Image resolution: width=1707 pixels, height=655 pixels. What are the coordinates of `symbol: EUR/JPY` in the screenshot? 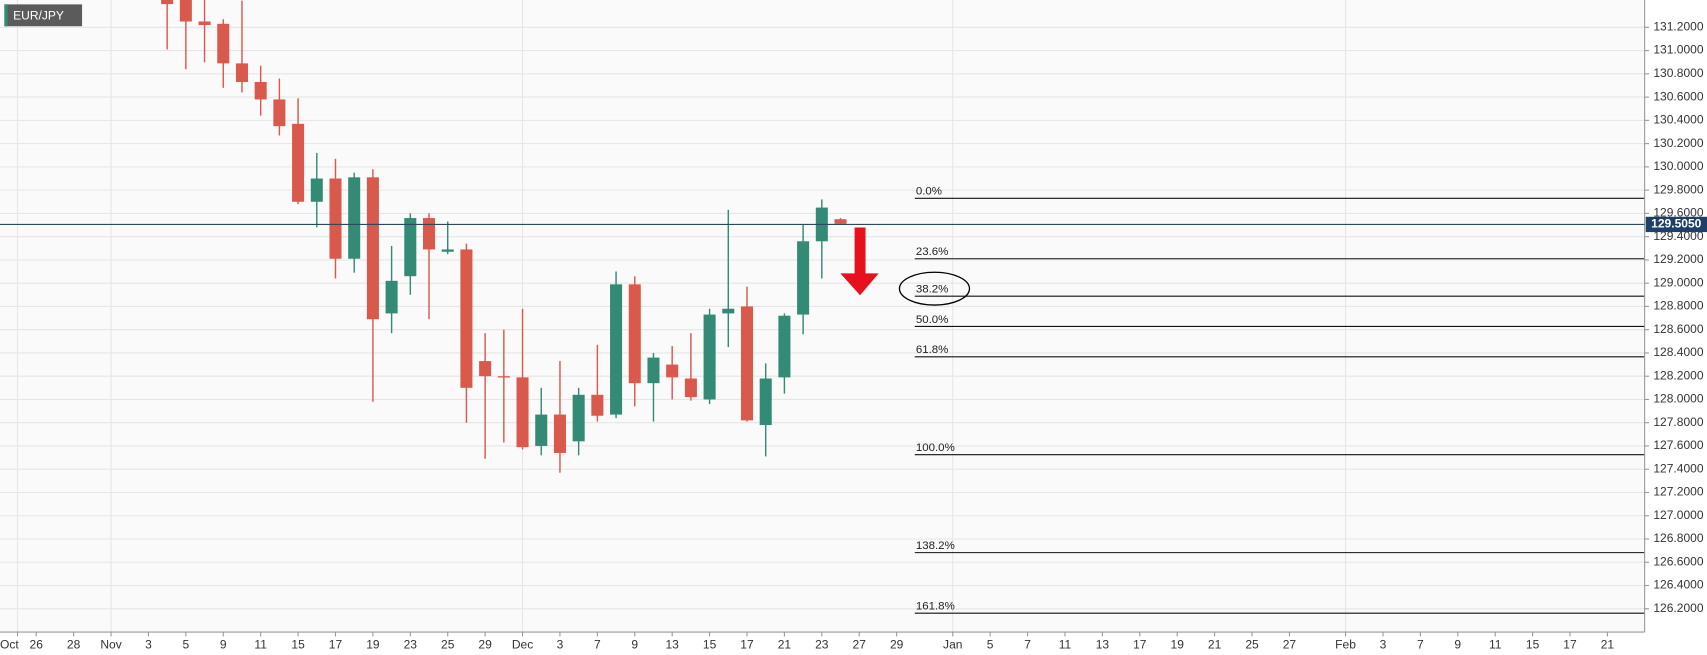 It's located at (38, 16).